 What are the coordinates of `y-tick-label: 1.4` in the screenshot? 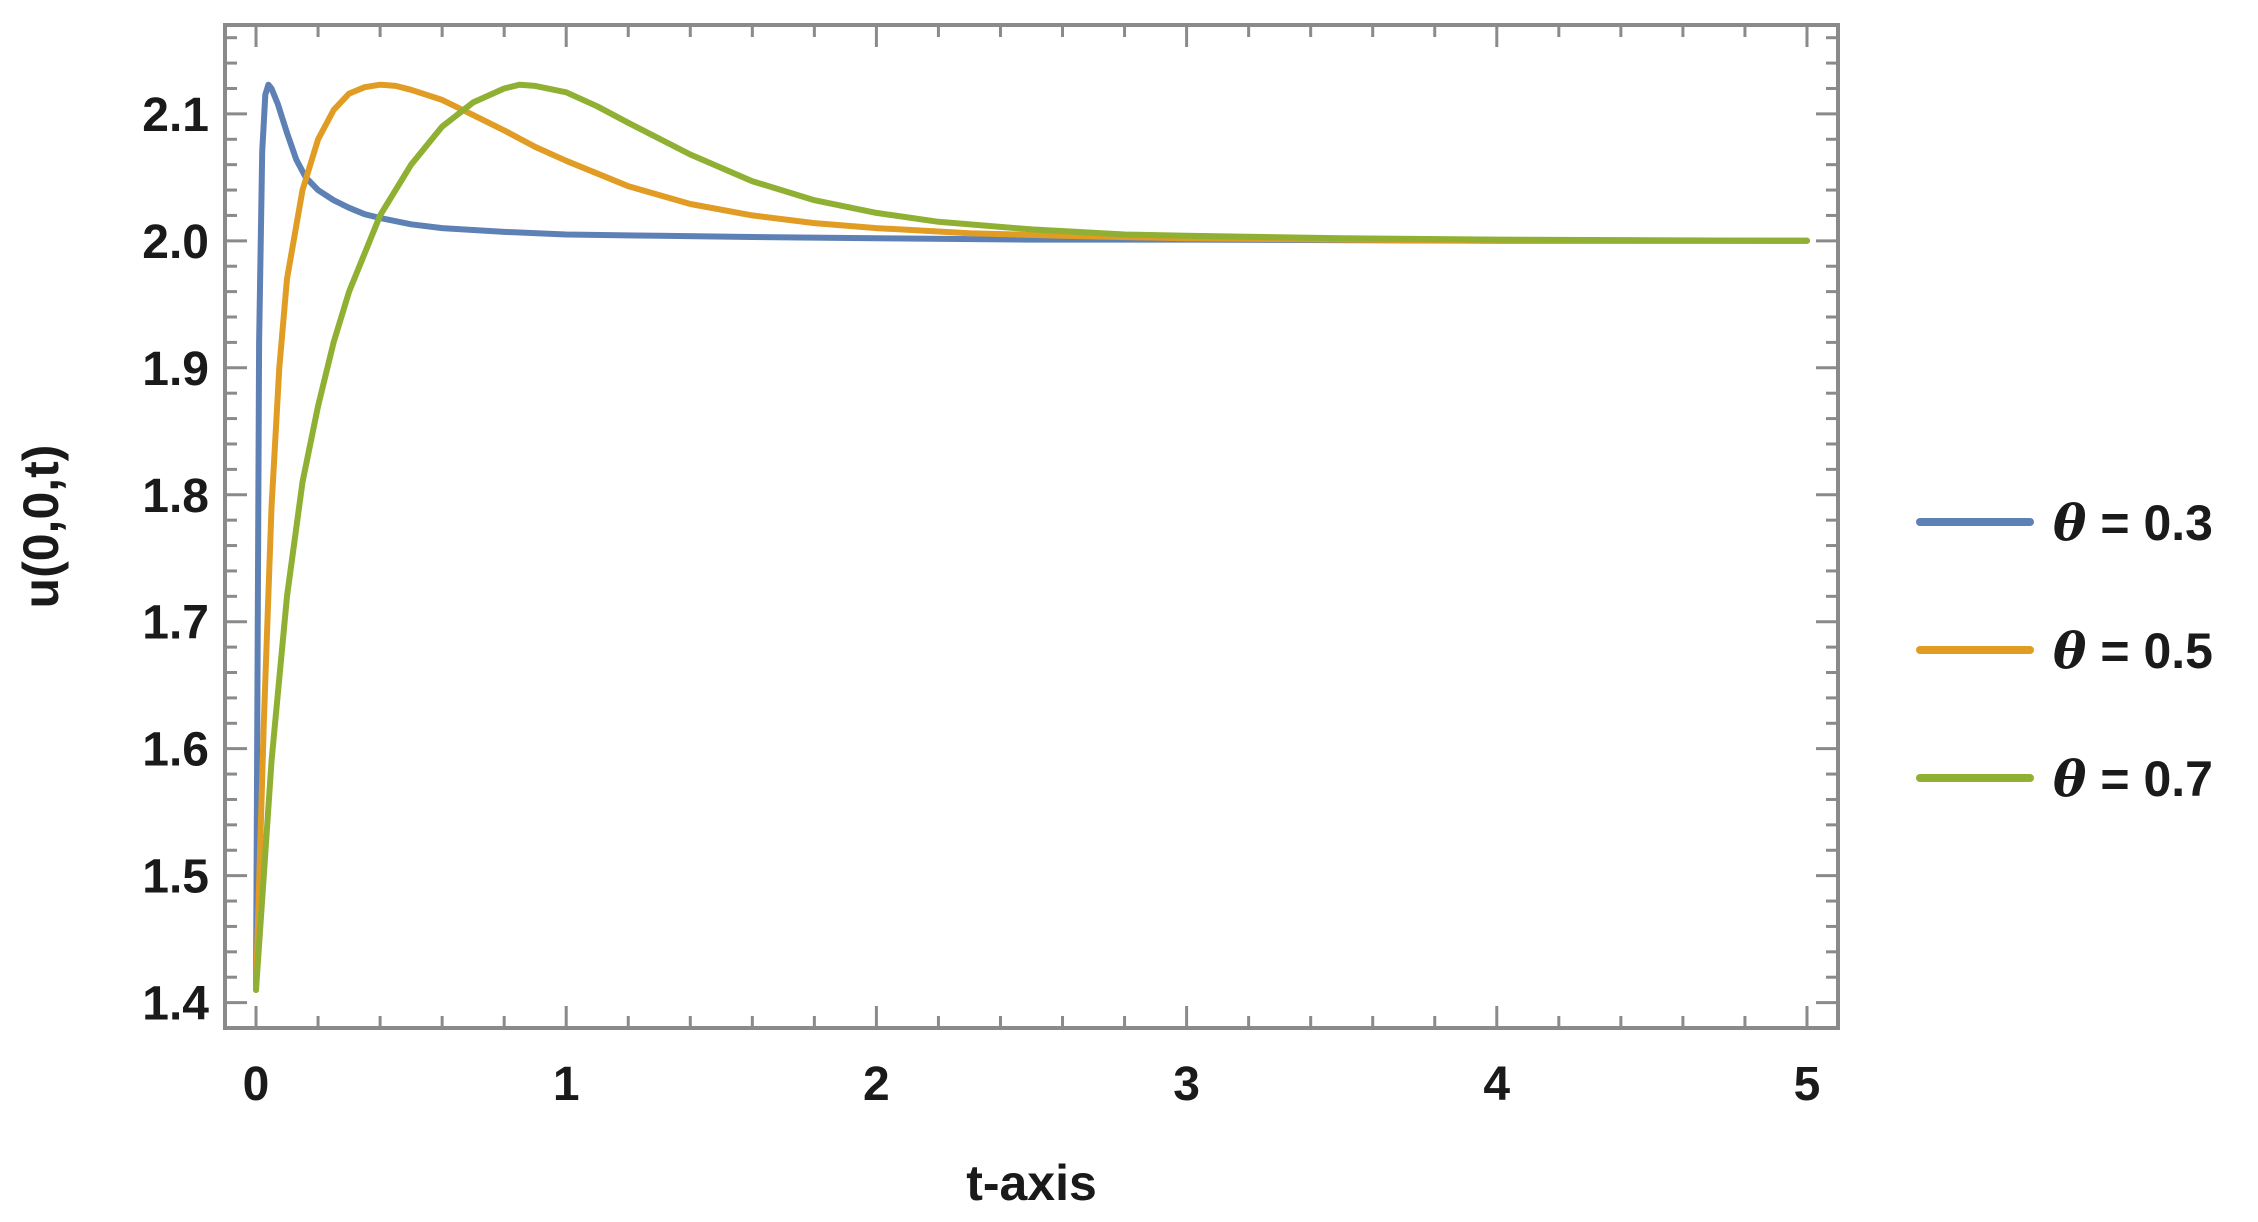 It's located at (175, 1004).